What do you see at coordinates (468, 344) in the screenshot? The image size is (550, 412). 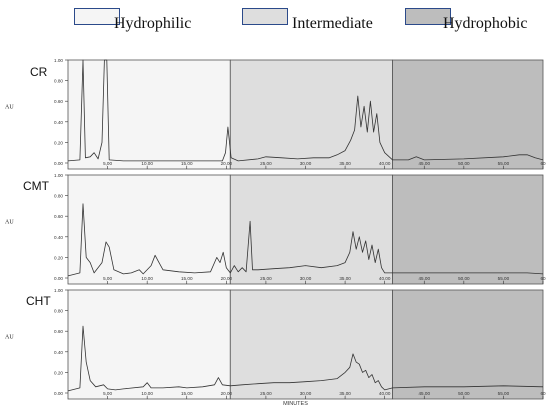 I see `region-hydrophobic-cht` at bounding box center [468, 344].